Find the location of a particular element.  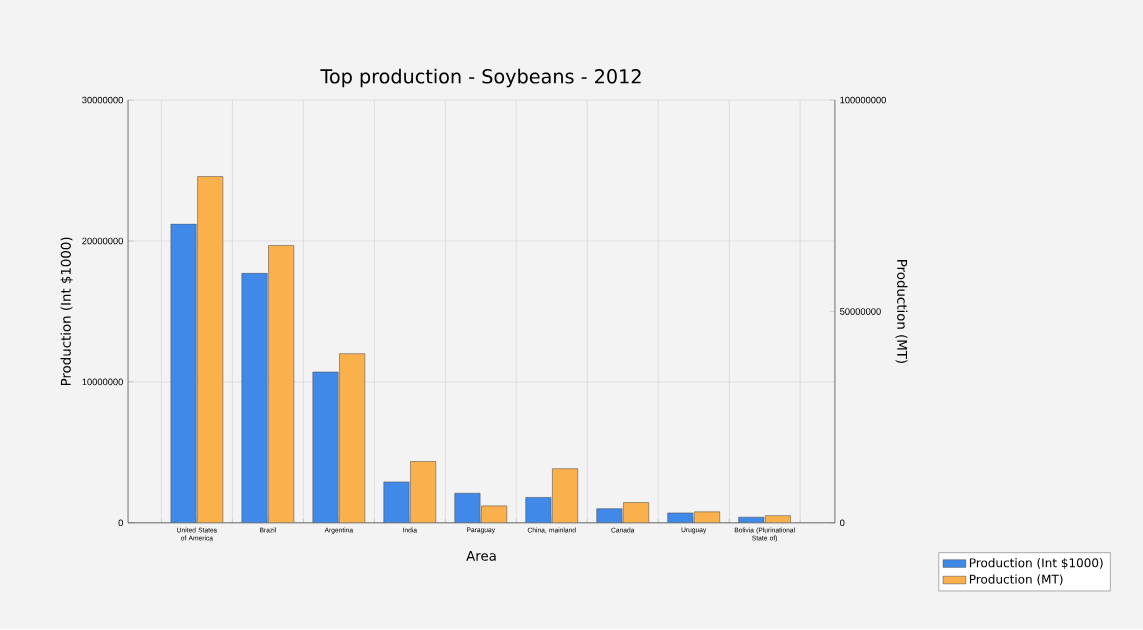

y-tick-label: 20000000 is located at coordinates (102, 241).